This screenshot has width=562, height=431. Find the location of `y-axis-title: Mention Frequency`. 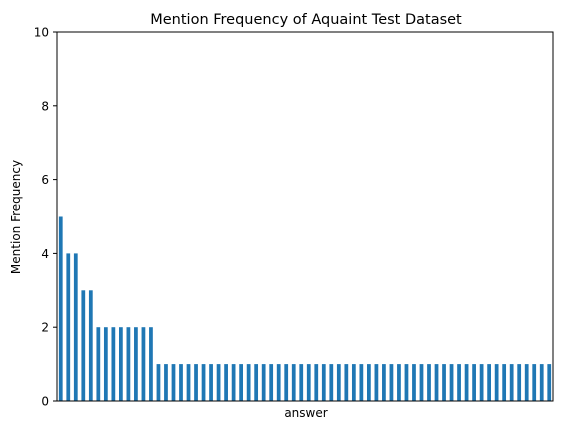

y-axis-title: Mention Frequency is located at coordinates (16, 217).